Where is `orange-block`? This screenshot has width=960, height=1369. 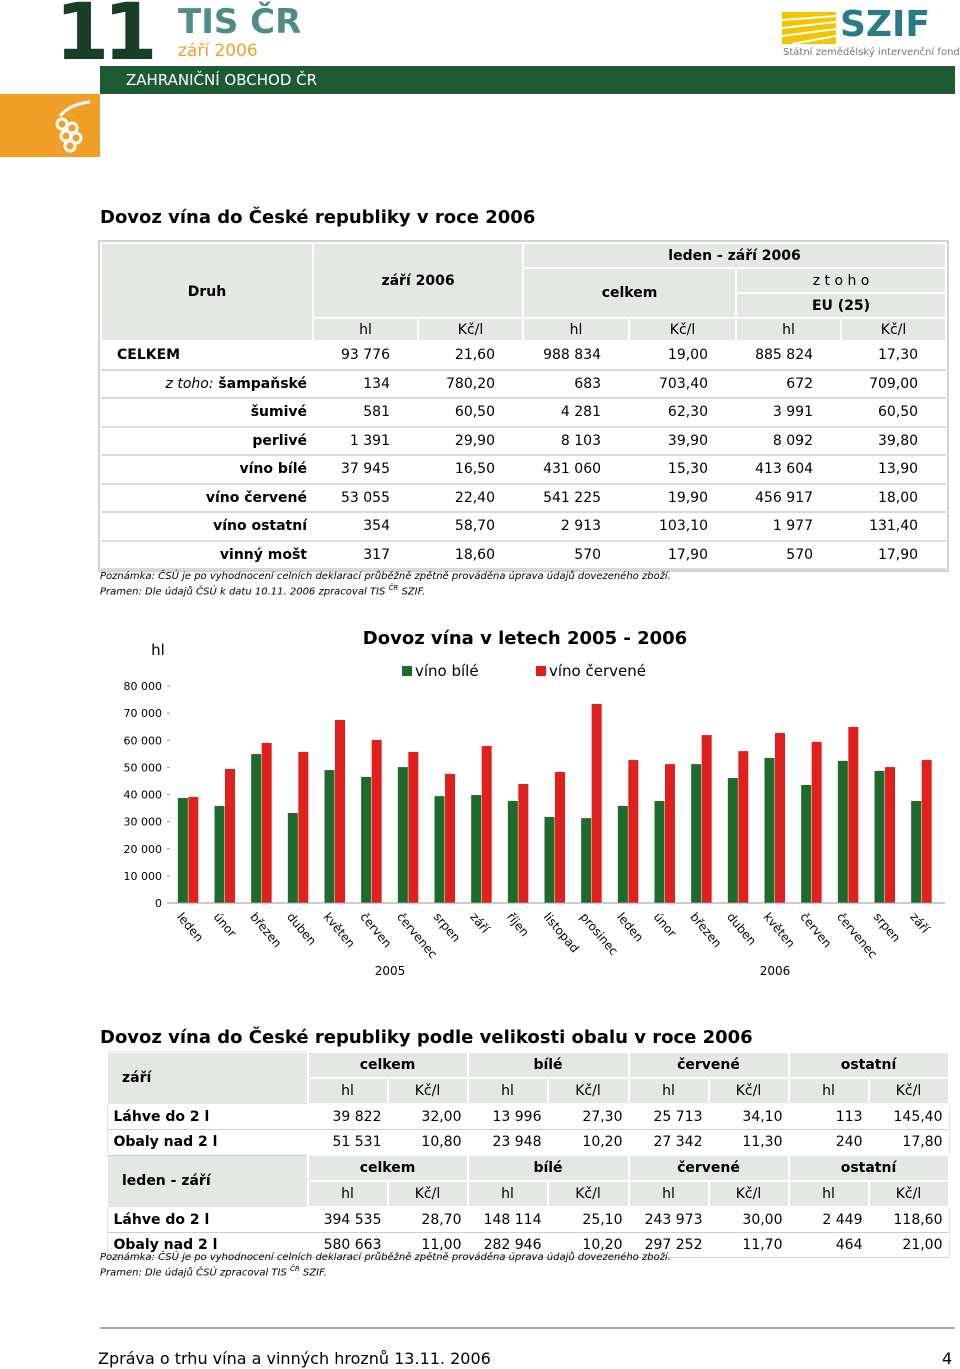
orange-block is located at coordinates (50, 125).